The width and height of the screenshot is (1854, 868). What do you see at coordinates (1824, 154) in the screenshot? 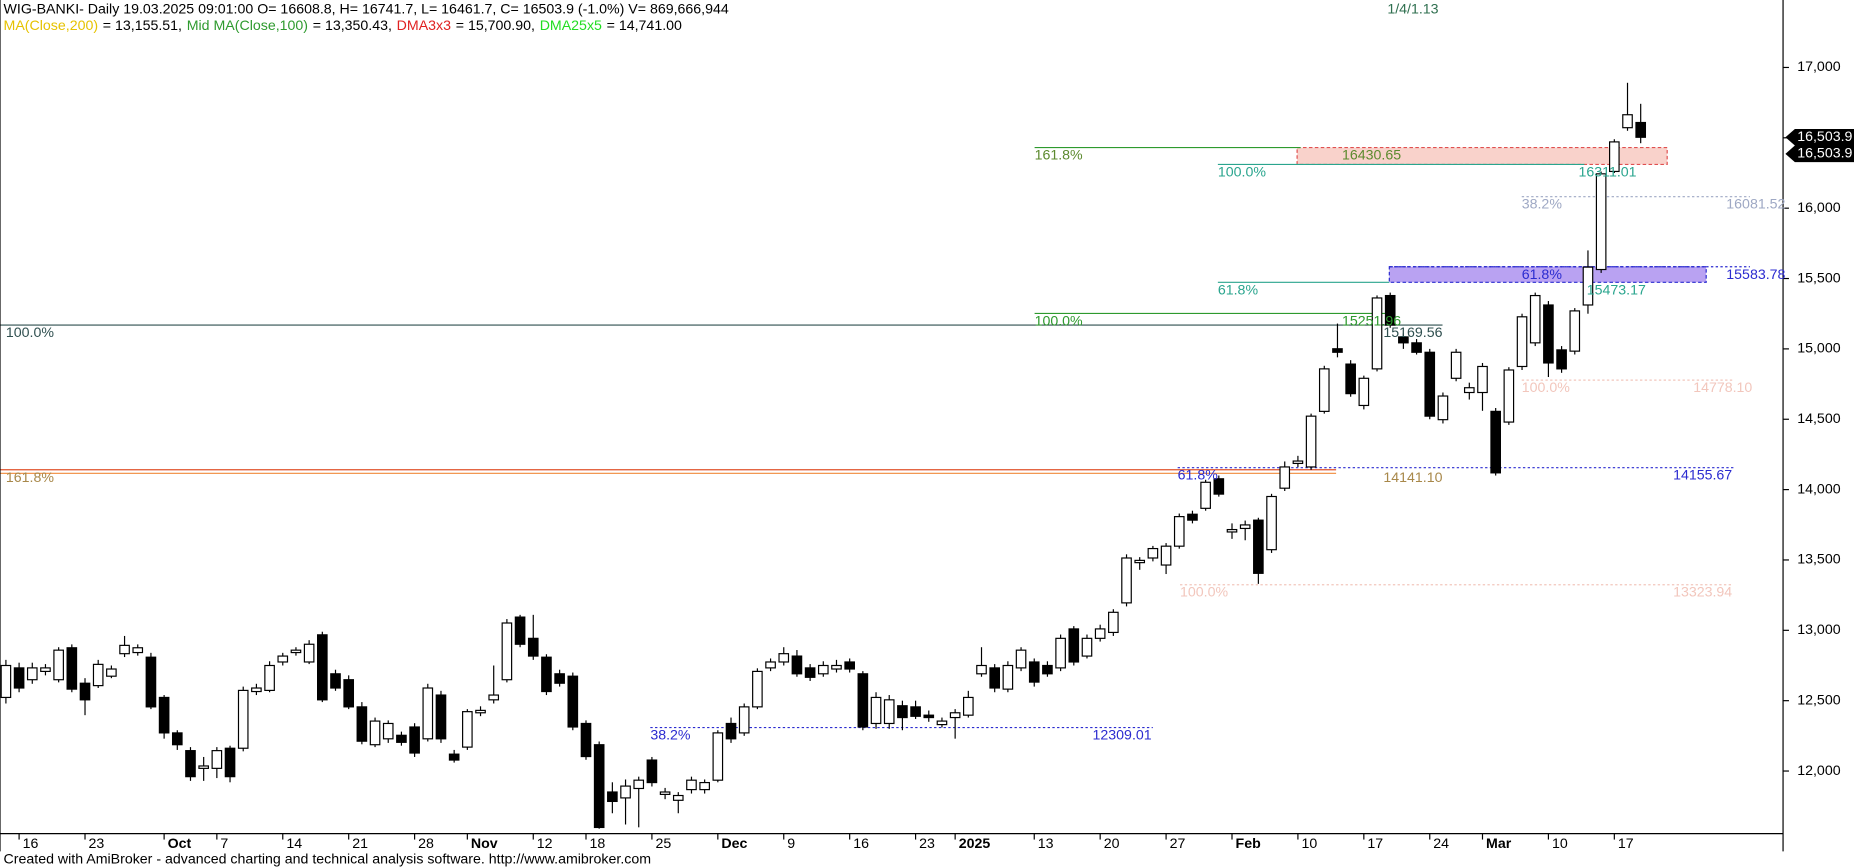
I see `price-marker-label: 16,503.9` at bounding box center [1824, 154].